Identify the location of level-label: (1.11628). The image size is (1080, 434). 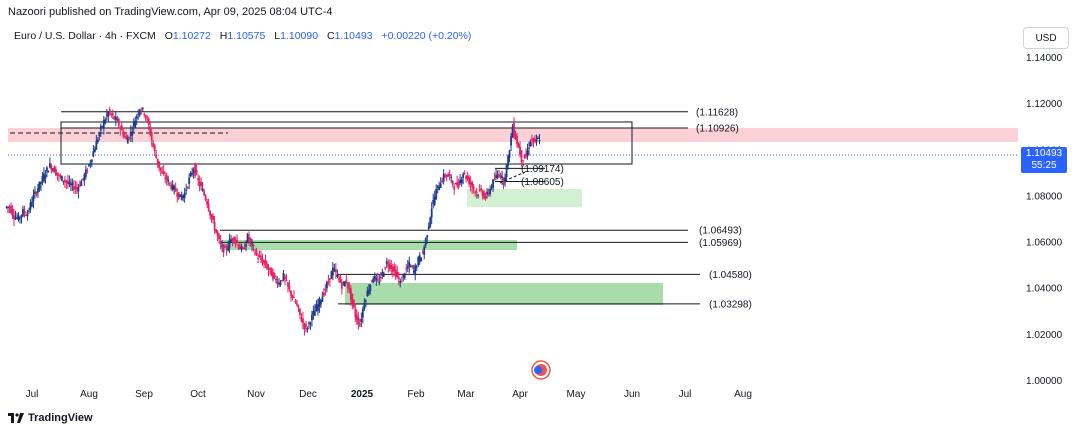
(717, 112).